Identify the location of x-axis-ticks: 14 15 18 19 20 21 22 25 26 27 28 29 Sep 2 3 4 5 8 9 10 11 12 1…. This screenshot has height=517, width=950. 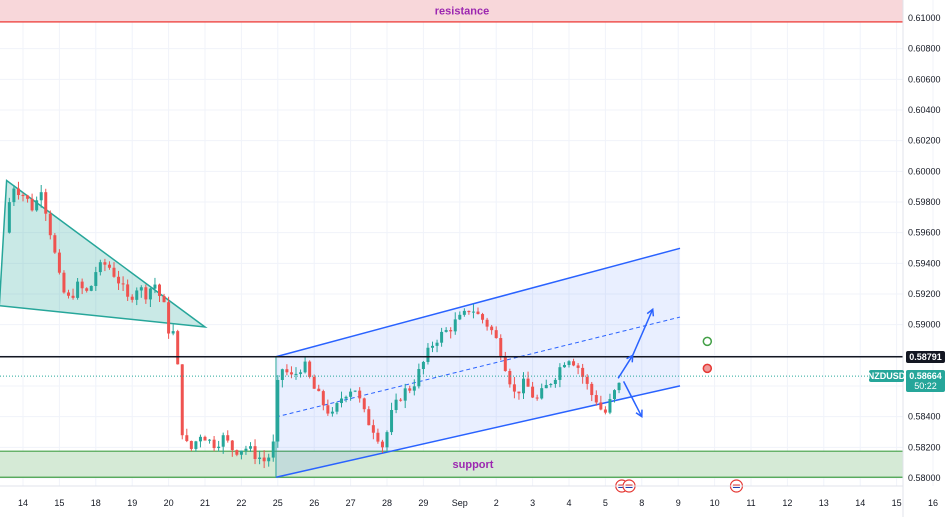
(478, 503).